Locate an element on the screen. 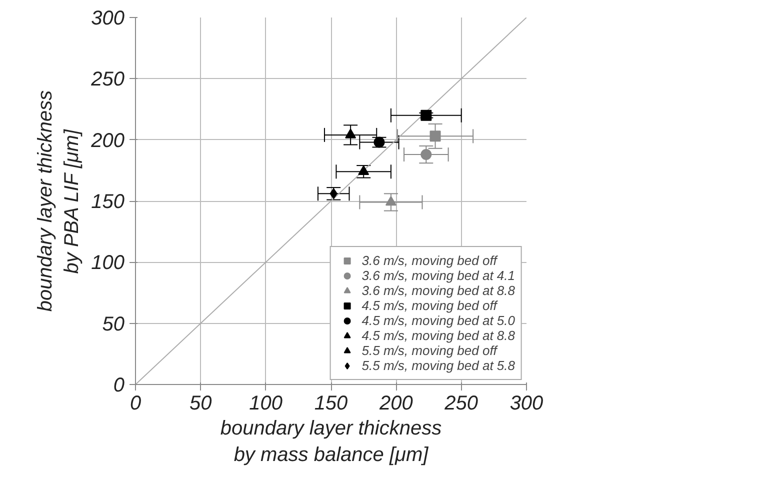  legend-label: 5.5 m/s, moving bed at 5.8 is located at coordinates (438, 365).